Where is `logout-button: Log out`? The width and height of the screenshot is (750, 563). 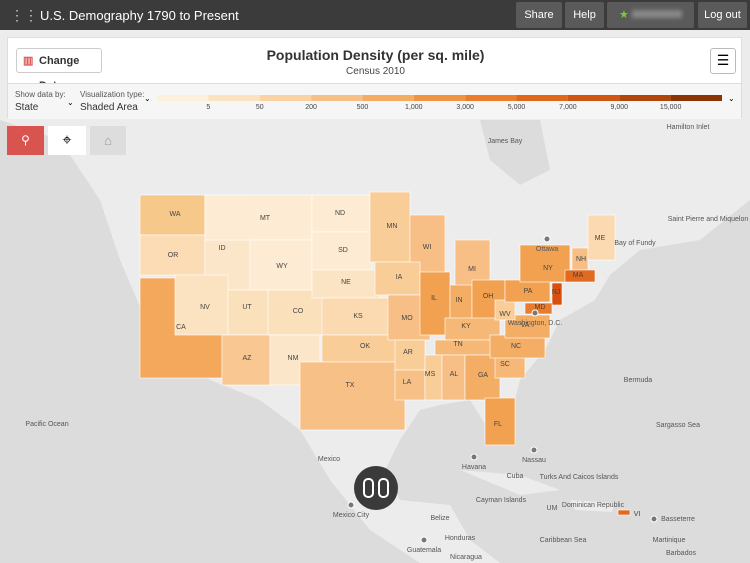
logout-button: Log out is located at coordinates (722, 15).